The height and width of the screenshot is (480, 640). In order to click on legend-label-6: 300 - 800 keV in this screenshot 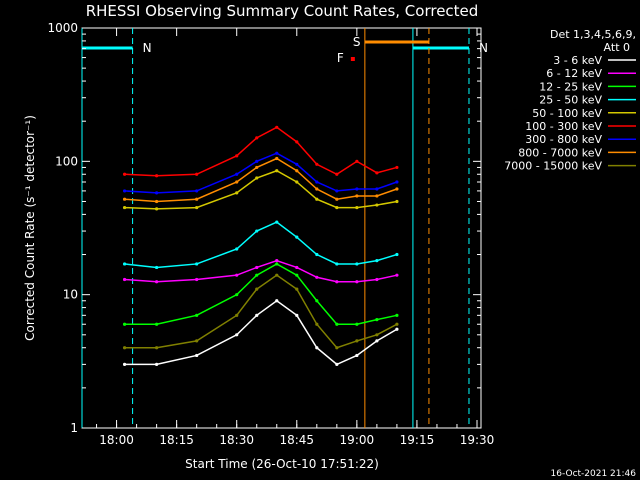, I will do `click(563, 139)`.